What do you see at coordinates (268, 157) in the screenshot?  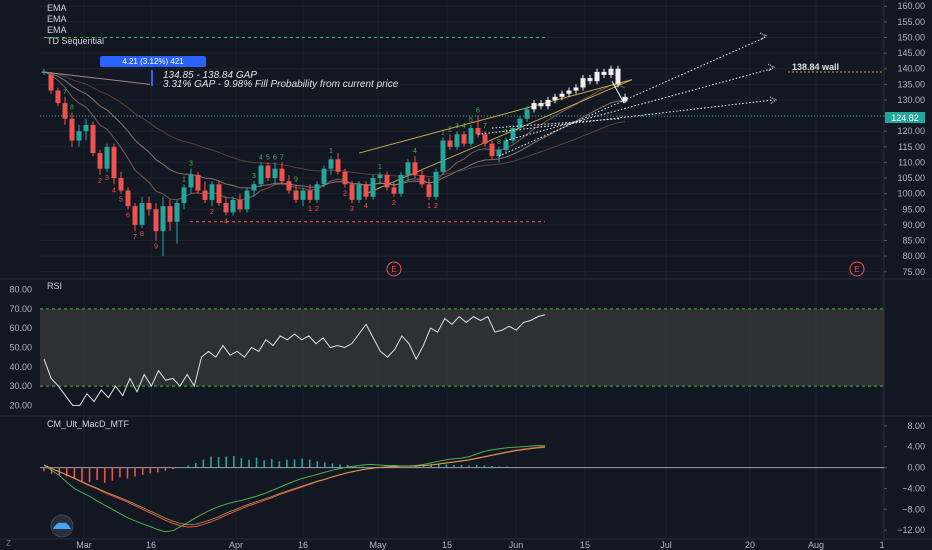 I see `td-count: 5` at bounding box center [268, 157].